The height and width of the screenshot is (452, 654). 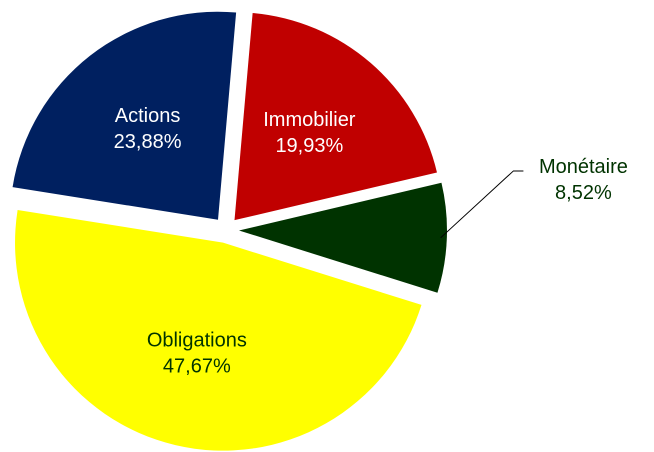 I want to click on leader-line, so click(x=482, y=204).